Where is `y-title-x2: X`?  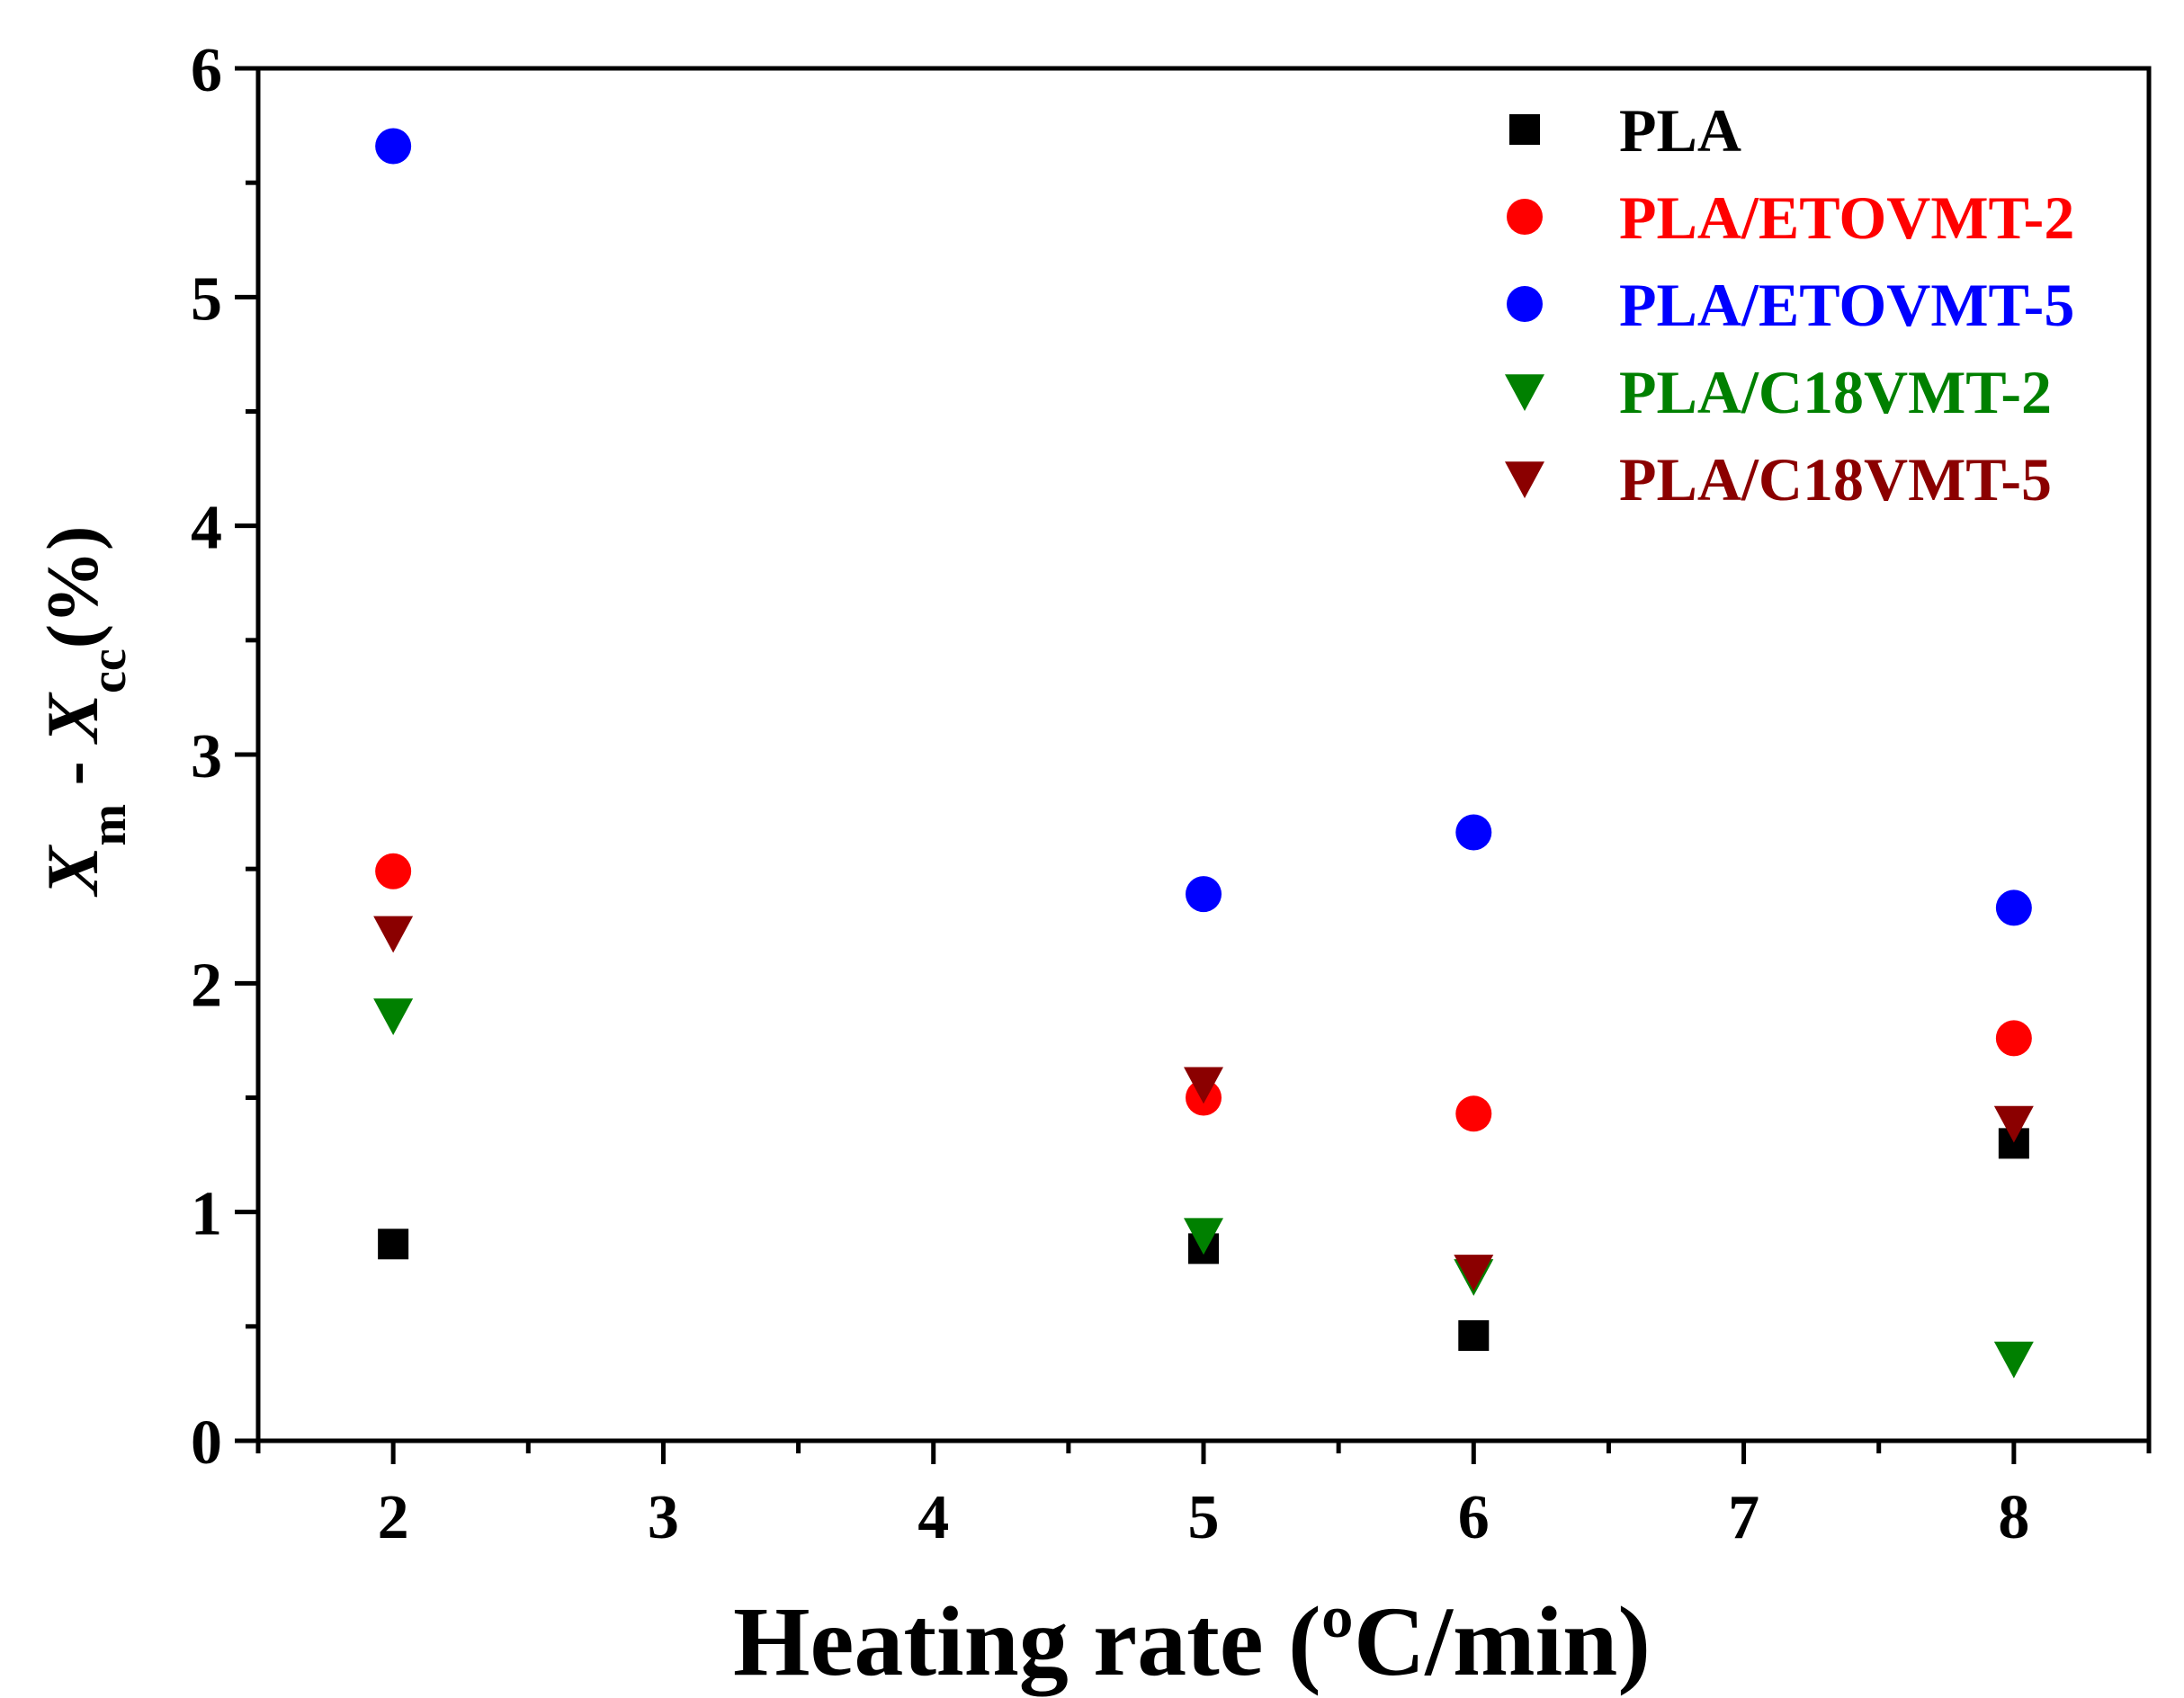 y-title-x2: X is located at coordinates (72, 719).